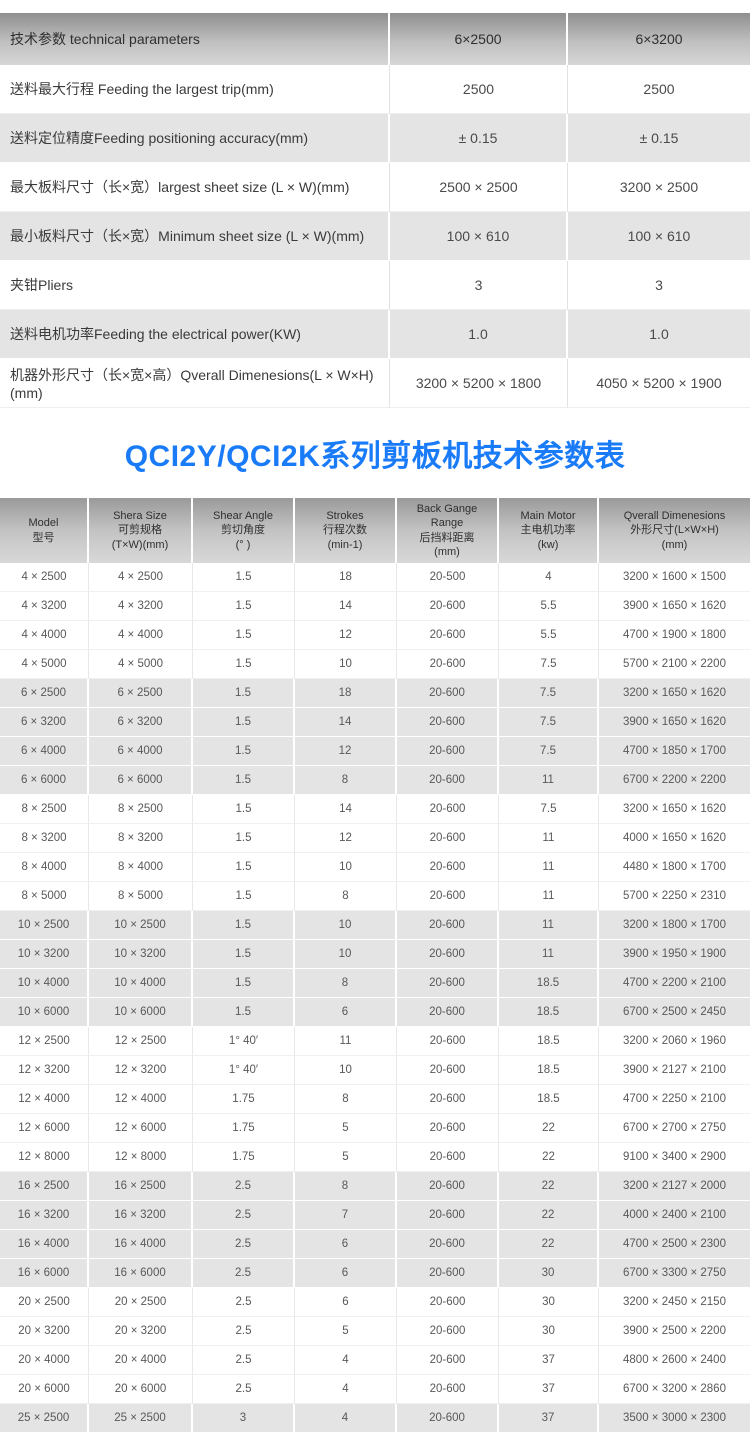 The image size is (750, 1433). What do you see at coordinates (44, 722) in the screenshot?
I see `table-cell: 6 × 3200` at bounding box center [44, 722].